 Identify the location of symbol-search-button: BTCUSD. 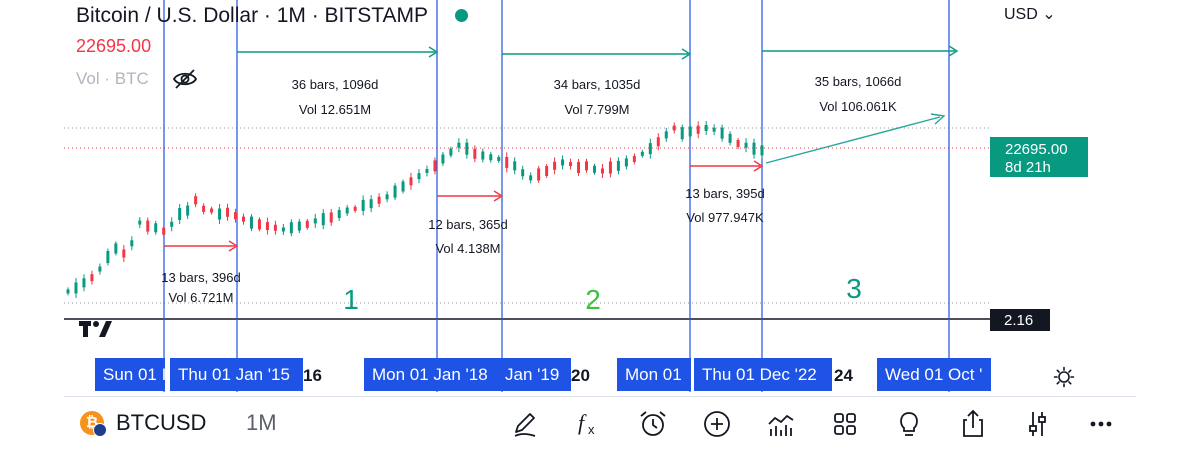
(161, 422).